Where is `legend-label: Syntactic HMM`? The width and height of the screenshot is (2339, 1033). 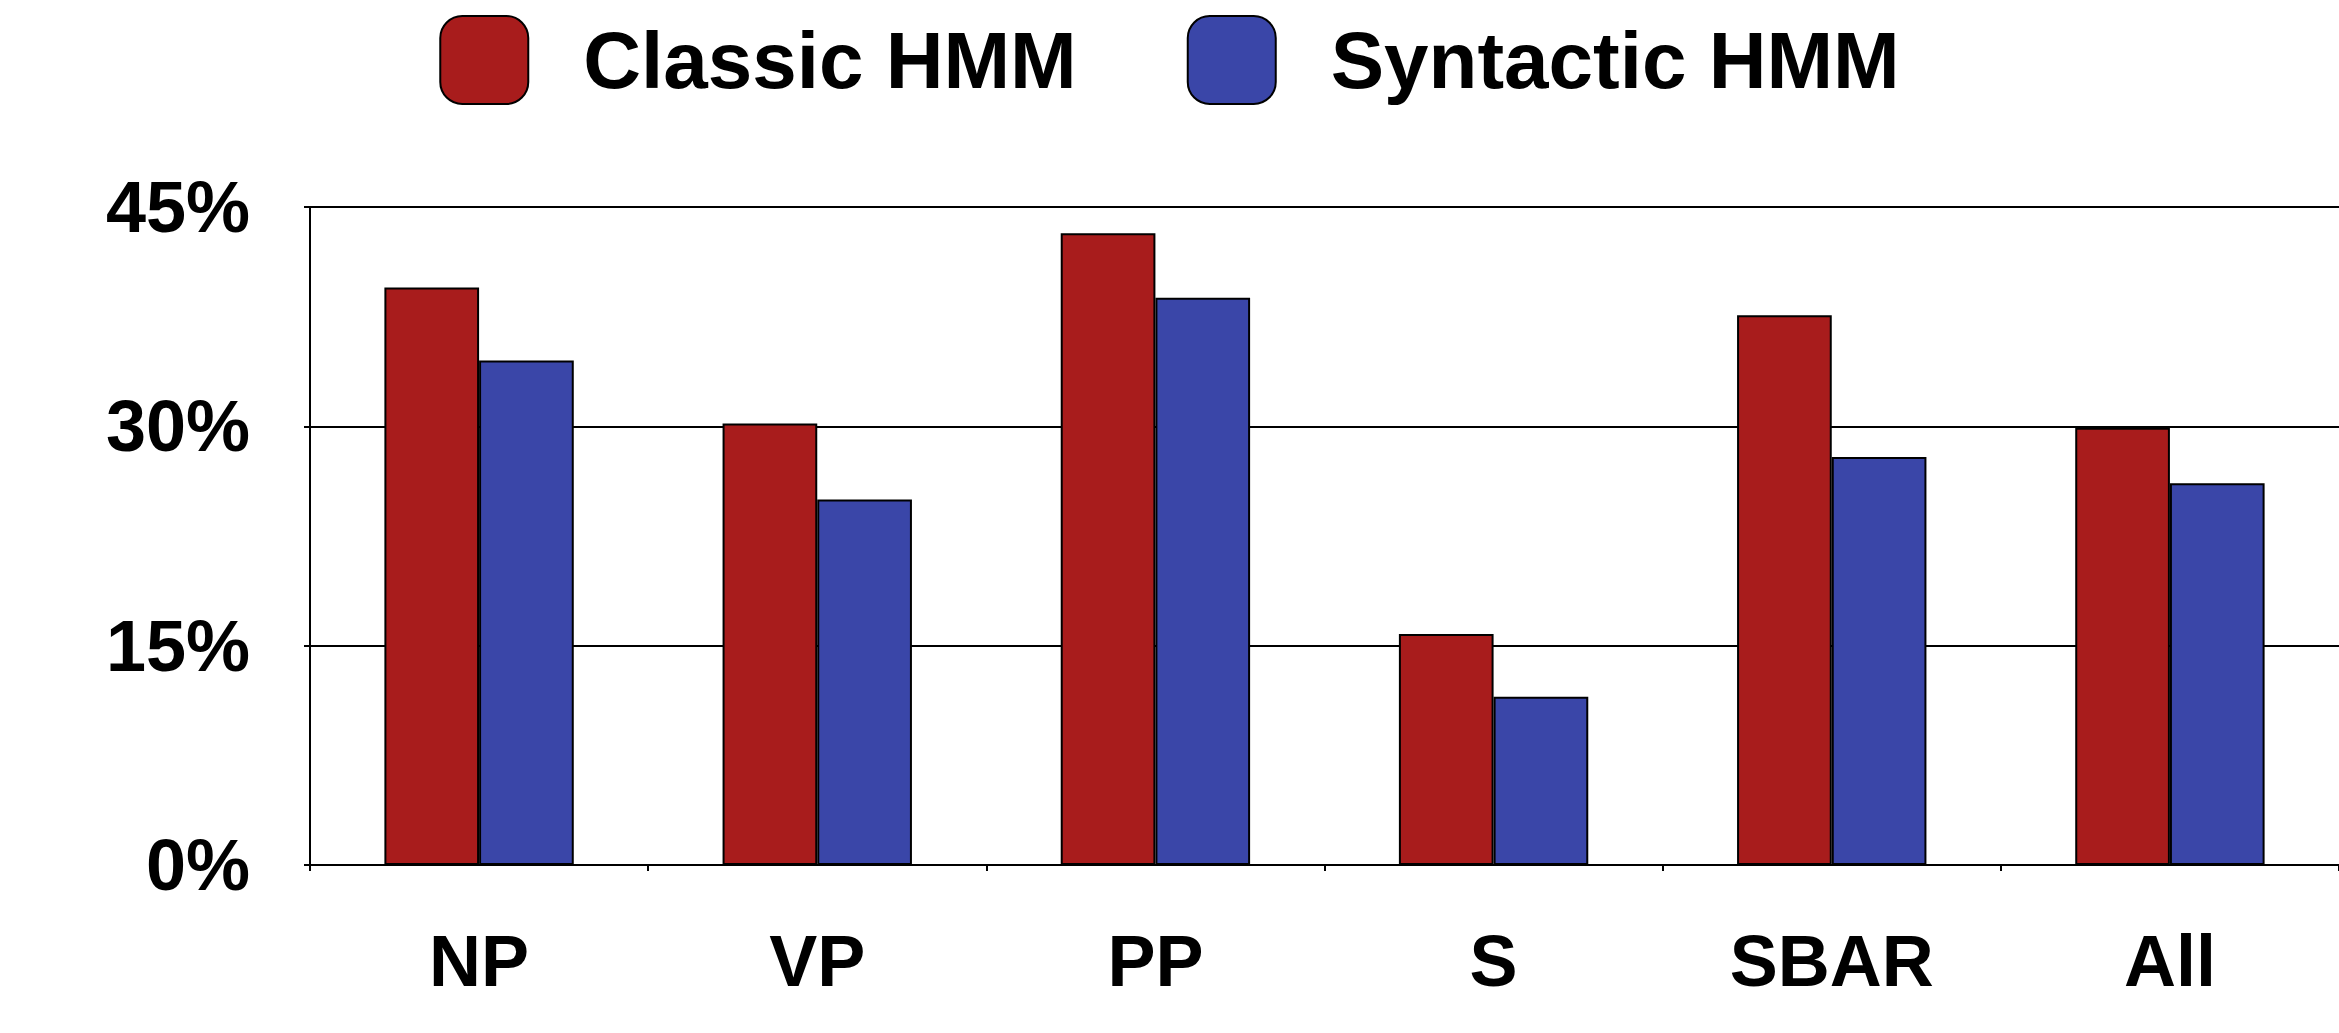 legend-label: Syntactic HMM is located at coordinates (1615, 60).